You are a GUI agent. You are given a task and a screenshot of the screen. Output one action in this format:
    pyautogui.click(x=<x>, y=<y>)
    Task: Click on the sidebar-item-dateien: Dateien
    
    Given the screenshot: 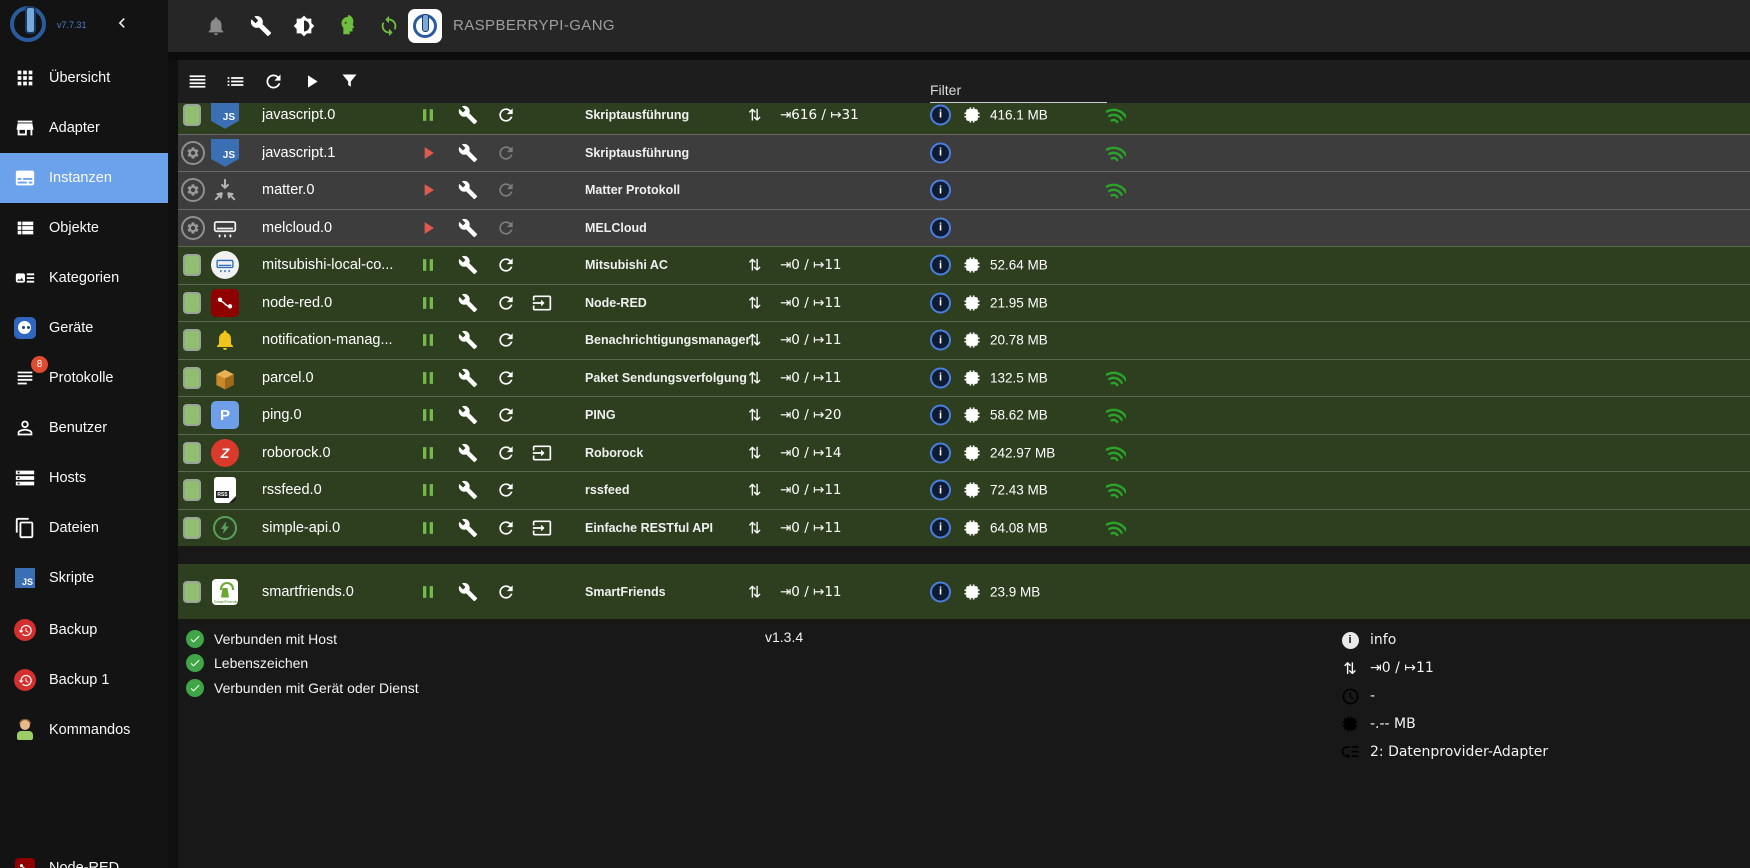 What is the action you would take?
    pyautogui.click(x=84, y=528)
    